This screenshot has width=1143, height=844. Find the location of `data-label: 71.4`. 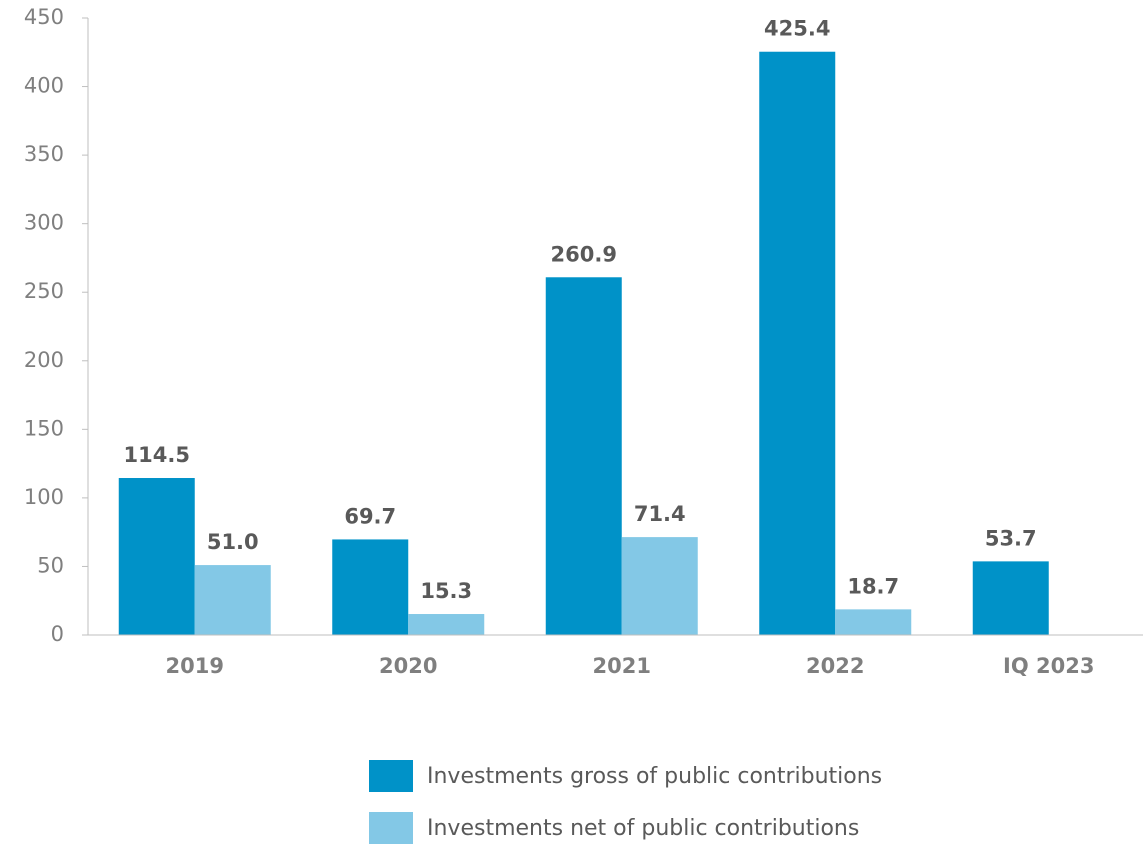

data-label: 71.4 is located at coordinates (660, 514).